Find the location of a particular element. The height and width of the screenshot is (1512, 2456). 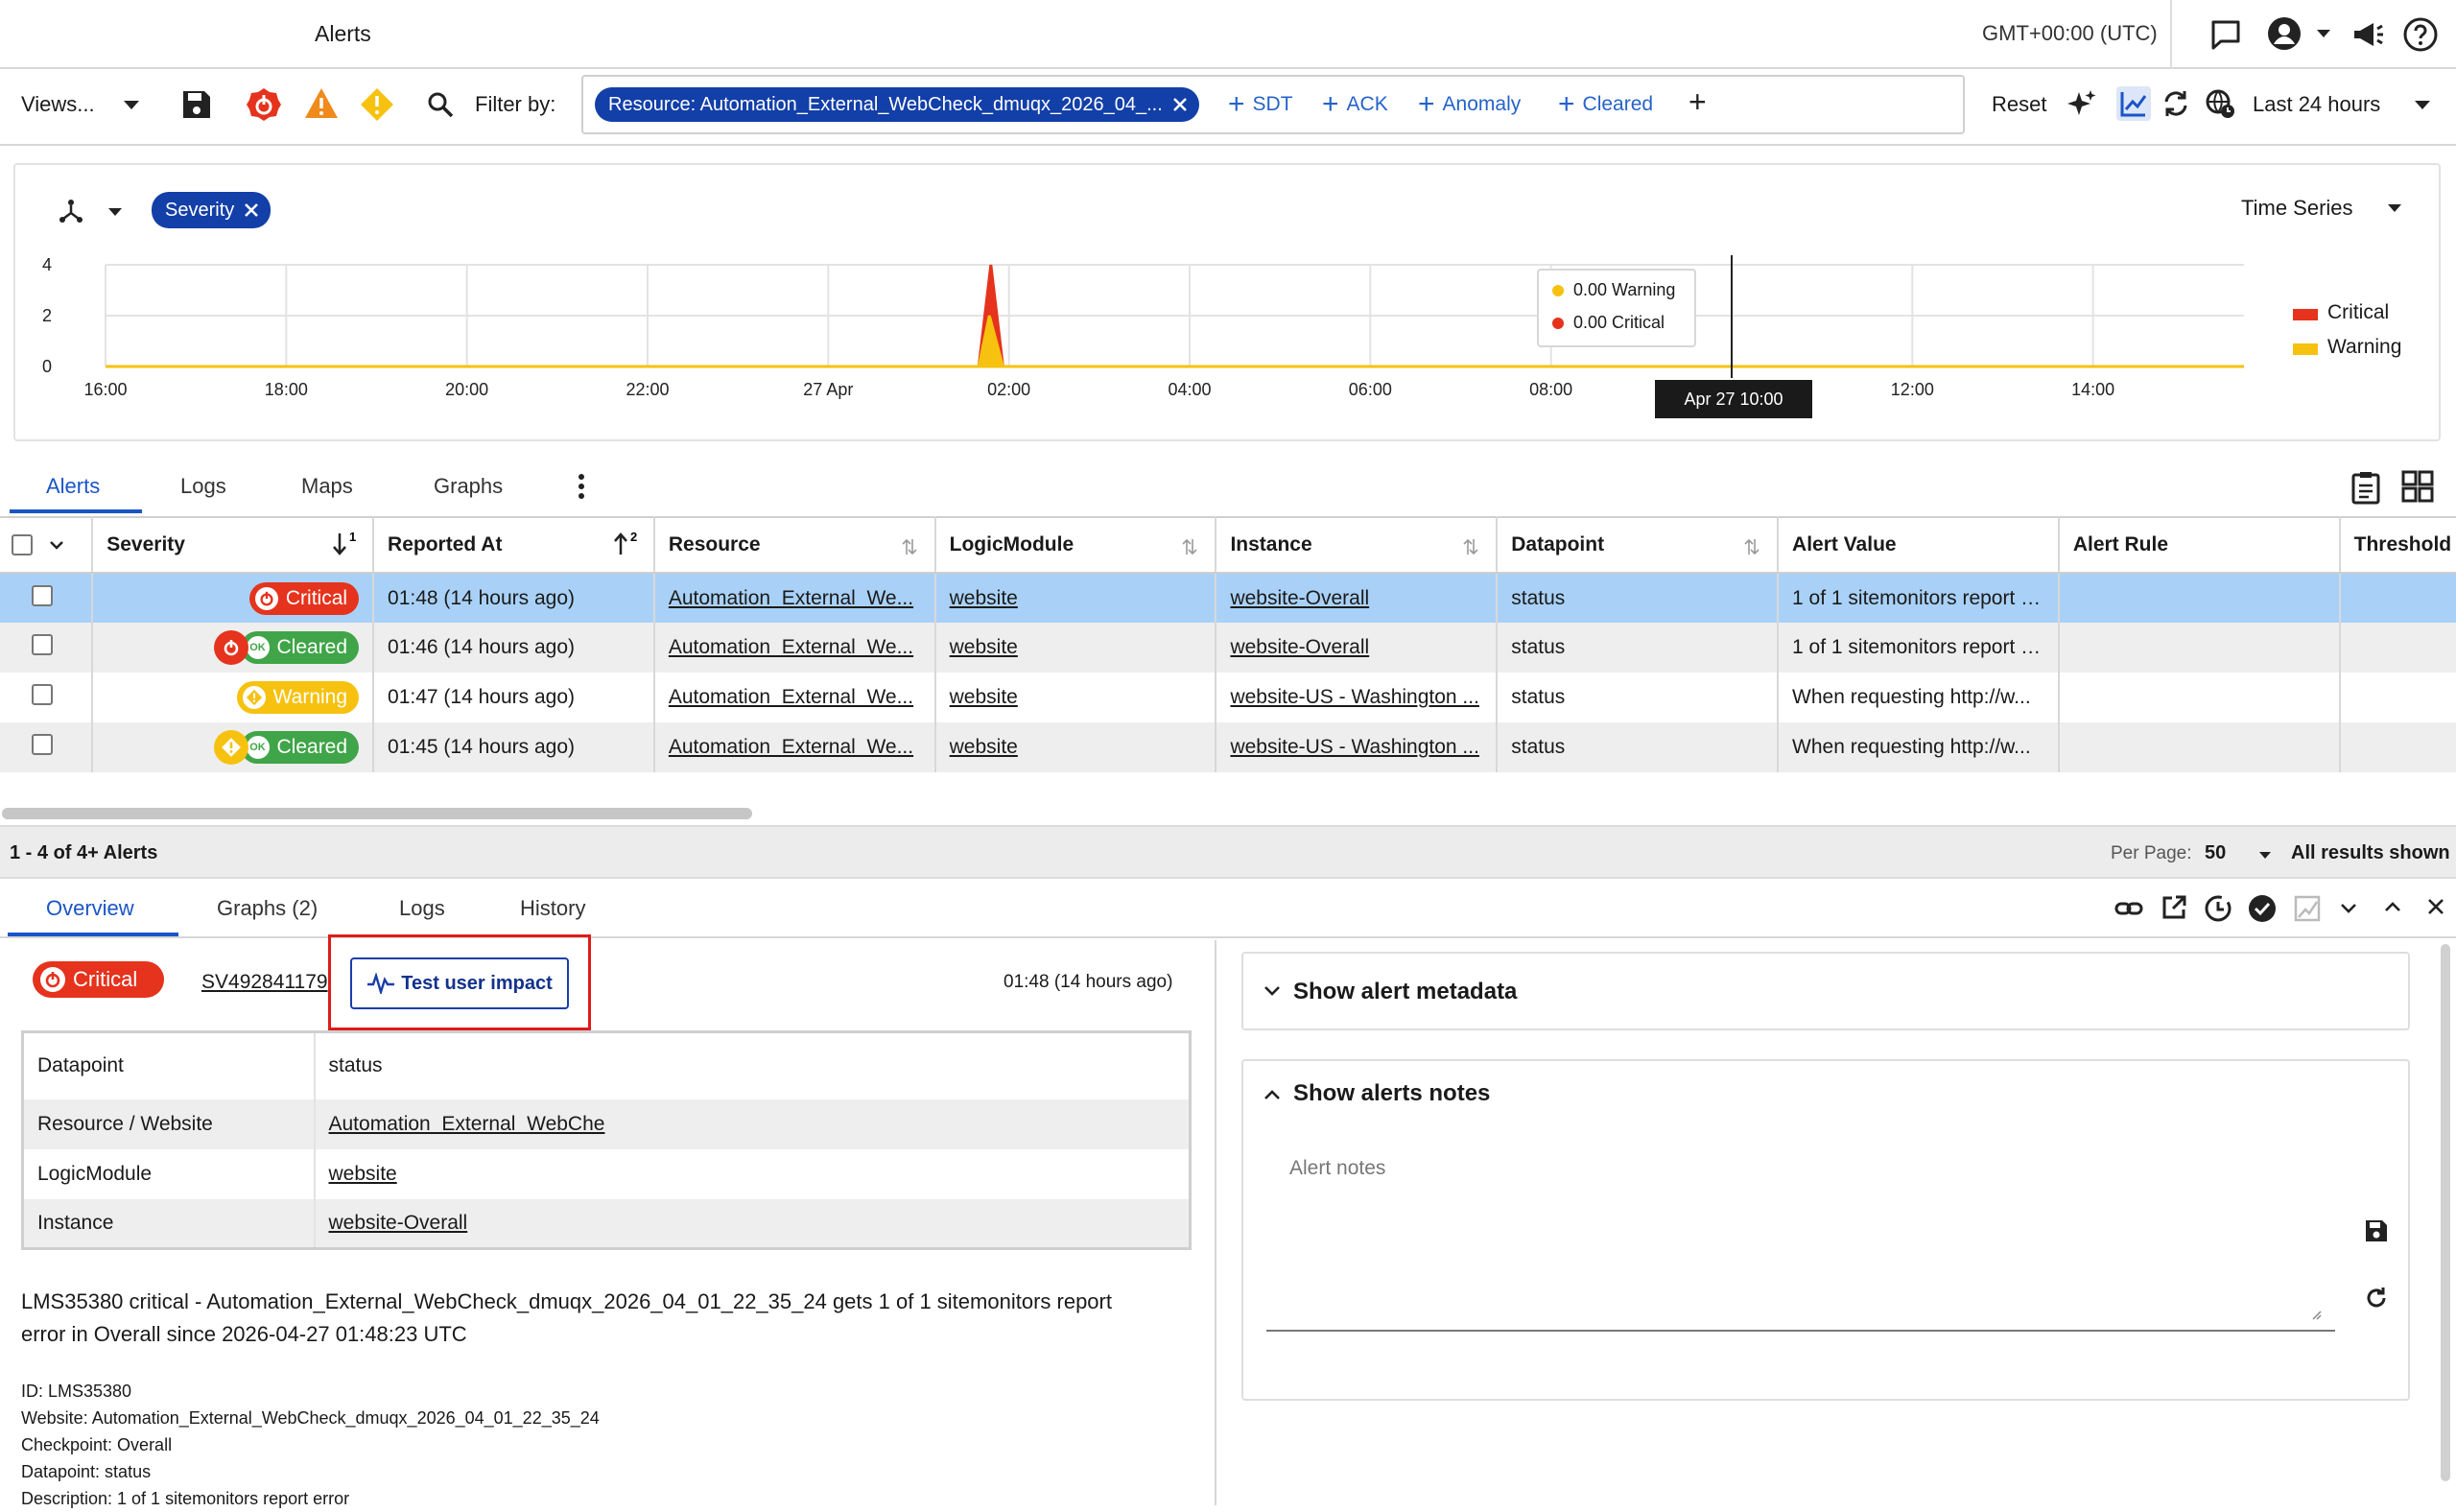

refresh-notes-icon is located at coordinates (2376, 1298).